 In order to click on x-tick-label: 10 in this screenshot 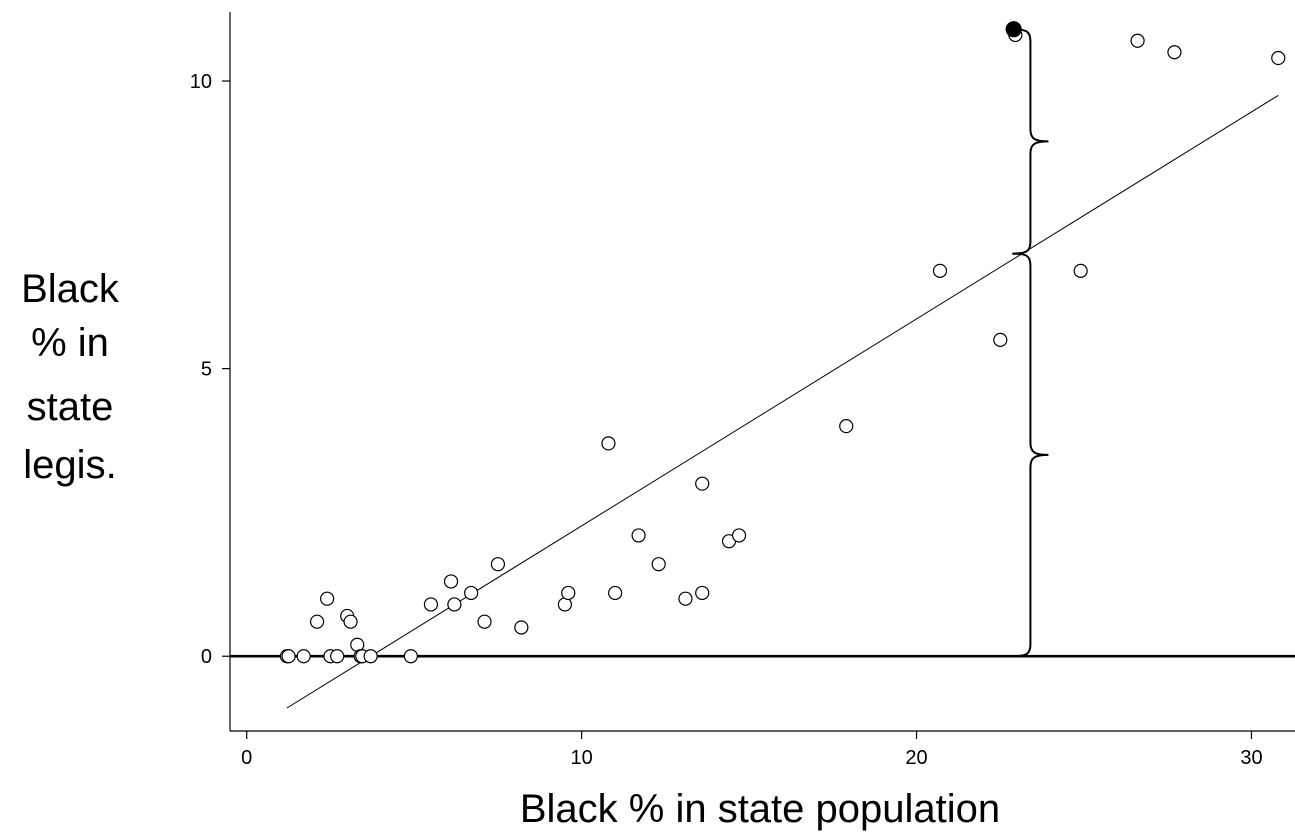, I will do `click(582, 758)`.